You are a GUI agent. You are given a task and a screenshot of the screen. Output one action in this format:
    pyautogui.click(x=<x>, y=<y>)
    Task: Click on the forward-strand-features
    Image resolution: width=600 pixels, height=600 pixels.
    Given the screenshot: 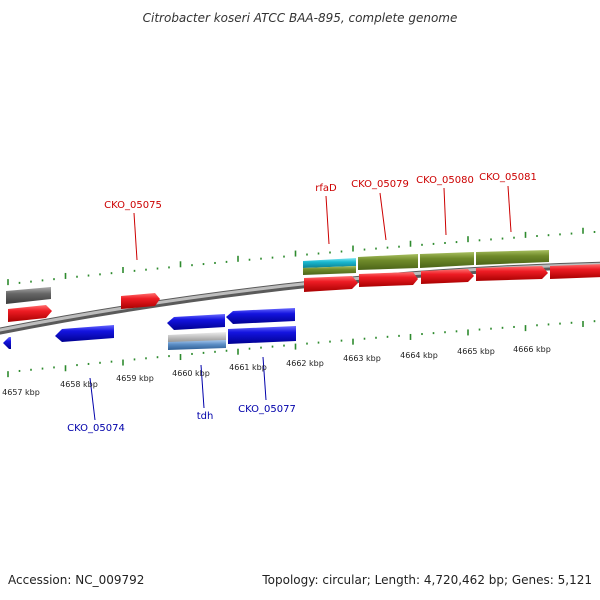 What is the action you would take?
    pyautogui.click(x=303, y=286)
    